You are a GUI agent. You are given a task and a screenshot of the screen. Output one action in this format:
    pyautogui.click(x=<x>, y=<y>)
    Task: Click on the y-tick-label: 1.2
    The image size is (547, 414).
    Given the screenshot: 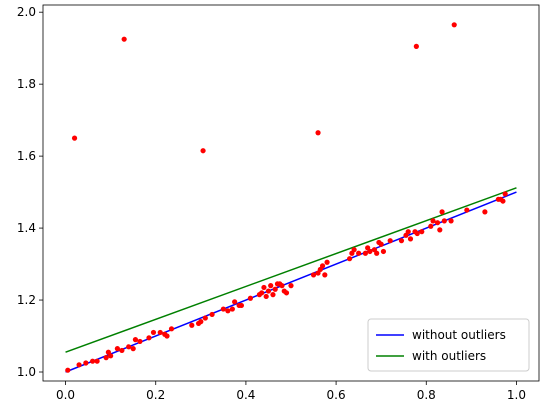 What is the action you would take?
    pyautogui.click(x=26, y=300)
    